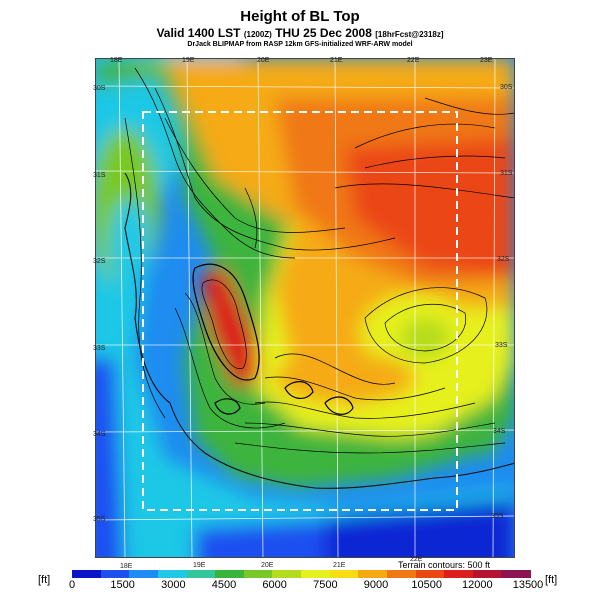 The height and width of the screenshot is (600, 600). What do you see at coordinates (122, 585) in the screenshot?
I see `colorbar-label: 1500` at bounding box center [122, 585].